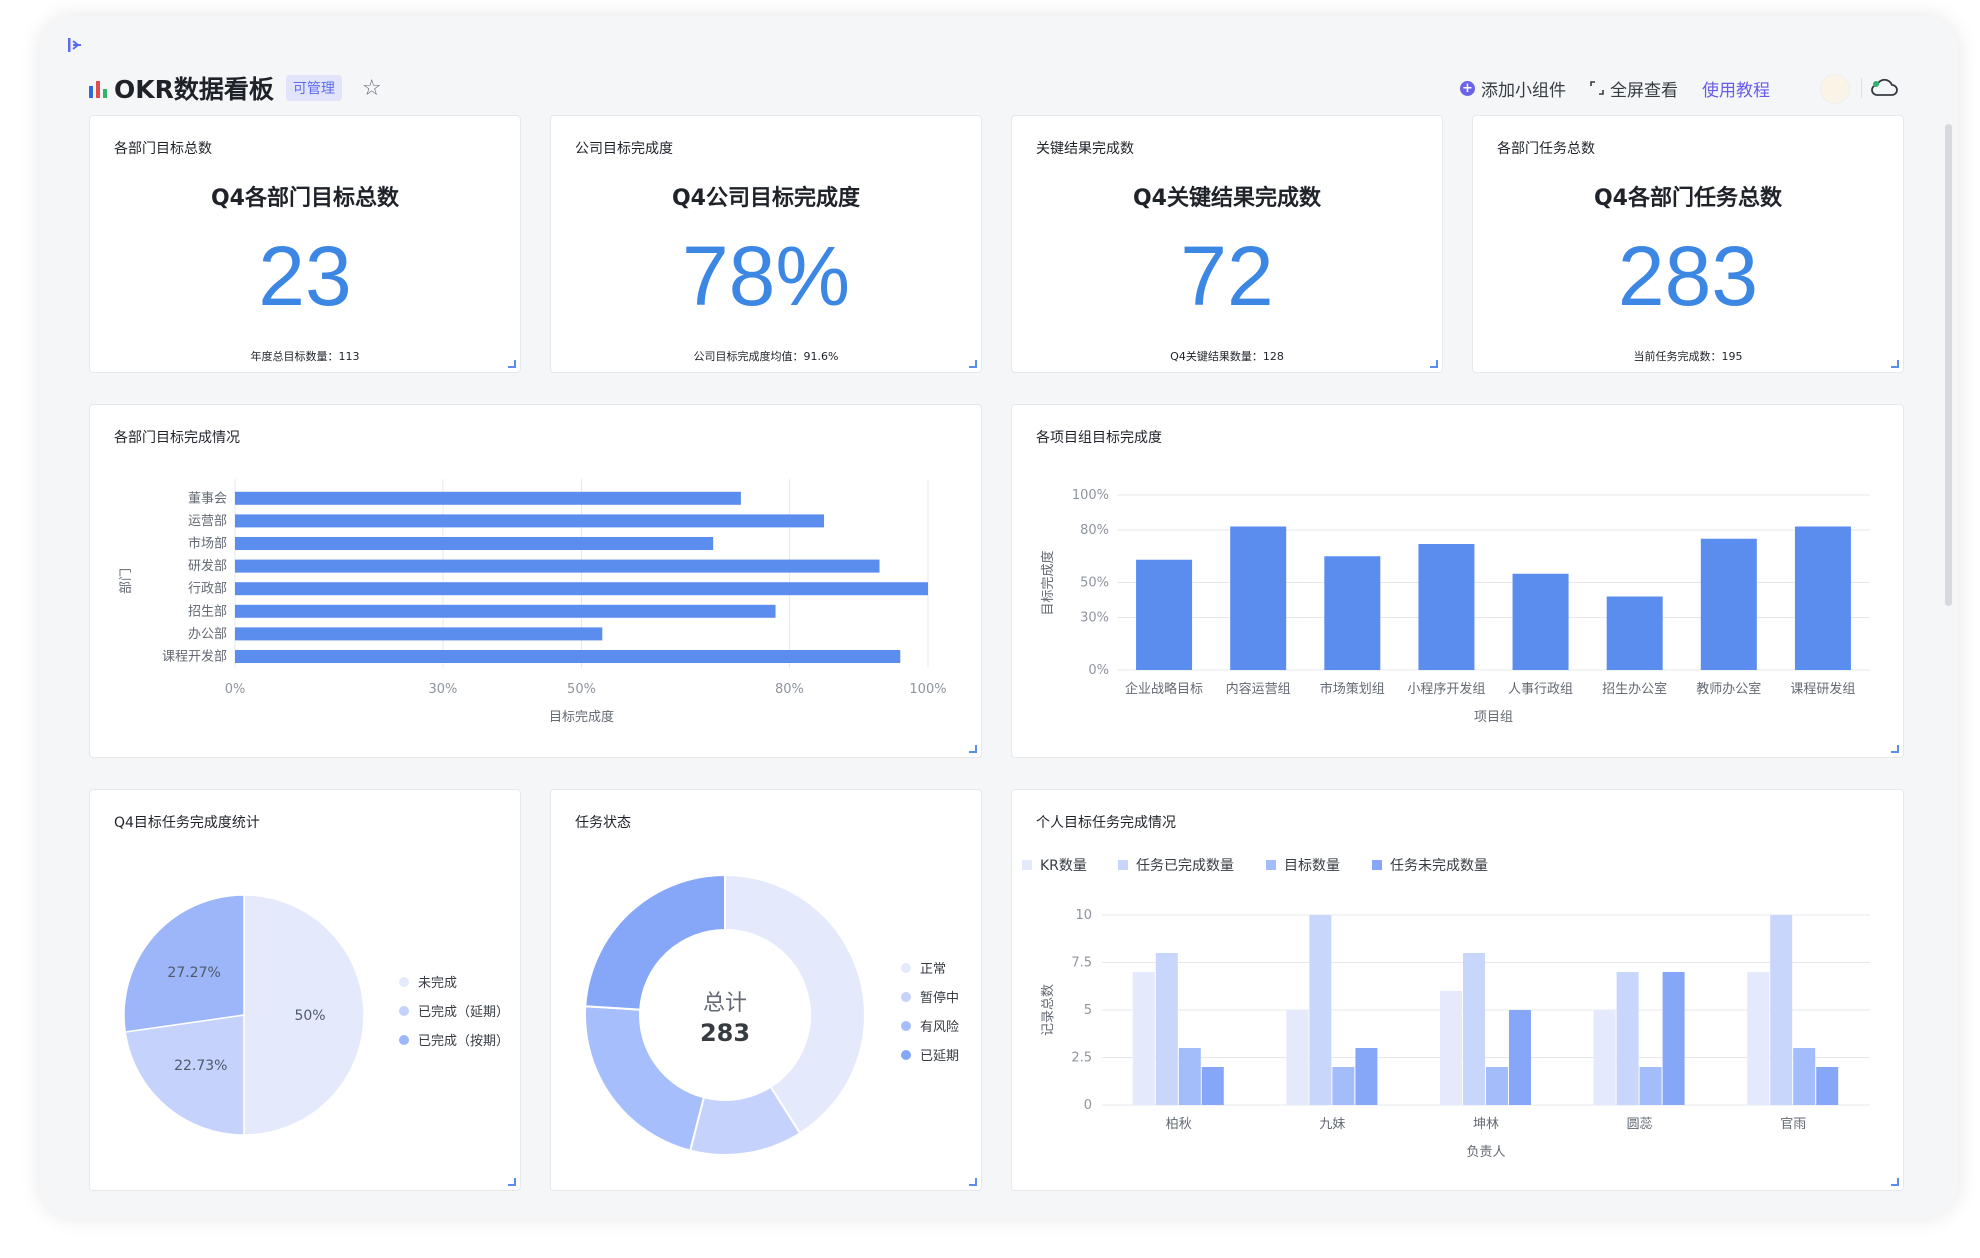 The image size is (1980, 1258). I want to click on tutorial-link: 使用教程, so click(1736, 90).